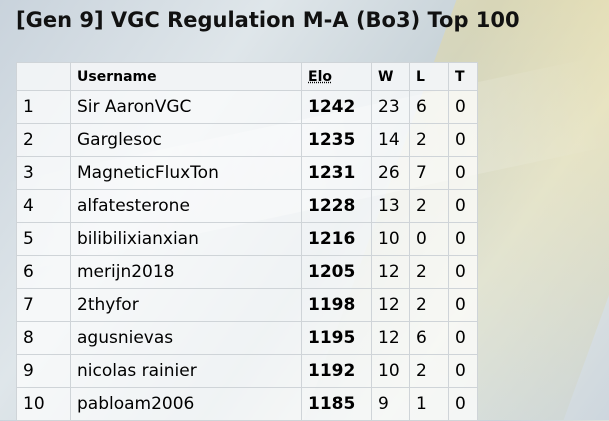  Describe the element at coordinates (390, 107) in the screenshot. I see `wins-cell: 23` at that location.